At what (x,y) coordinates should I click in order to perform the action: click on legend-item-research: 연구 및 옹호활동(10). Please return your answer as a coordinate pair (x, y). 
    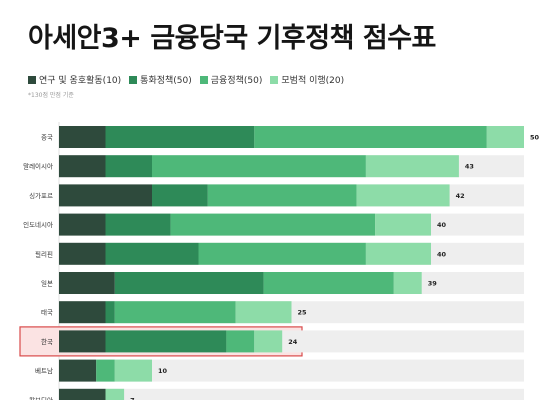
    Looking at the image, I should click on (74, 79).